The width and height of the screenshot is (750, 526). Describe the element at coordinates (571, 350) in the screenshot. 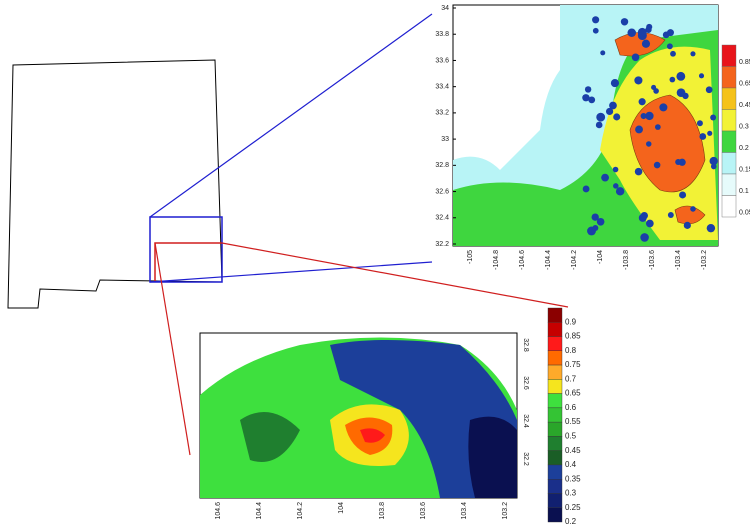

I see `colorbar-label: 0.8` at that location.